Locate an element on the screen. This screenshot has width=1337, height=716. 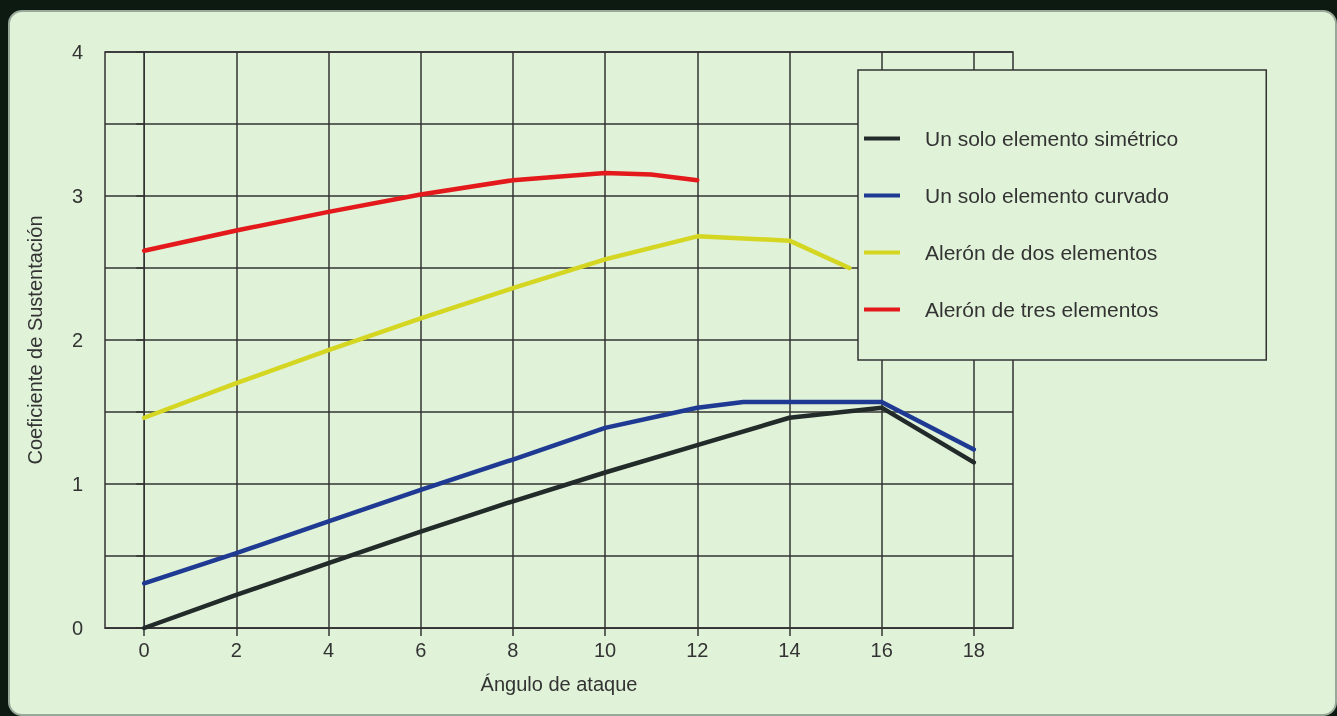
x-tick-label: 16 is located at coordinates (881, 650).